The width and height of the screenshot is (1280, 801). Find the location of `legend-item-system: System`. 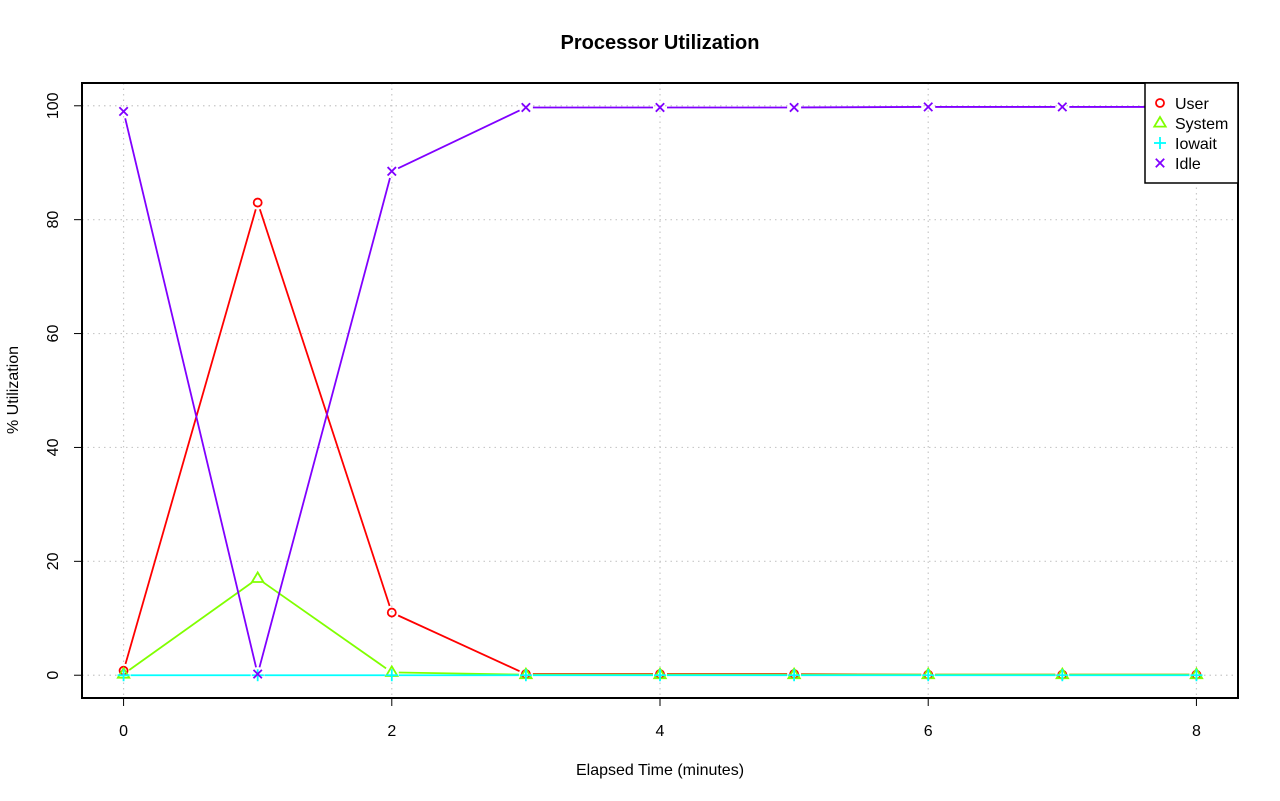

legend-item-system: System is located at coordinates (1190, 124).